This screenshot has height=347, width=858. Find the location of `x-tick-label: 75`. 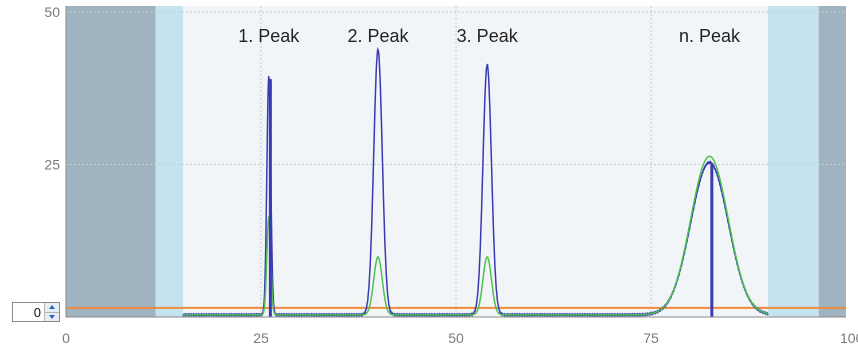

x-tick-label: 75 is located at coordinates (651, 338).